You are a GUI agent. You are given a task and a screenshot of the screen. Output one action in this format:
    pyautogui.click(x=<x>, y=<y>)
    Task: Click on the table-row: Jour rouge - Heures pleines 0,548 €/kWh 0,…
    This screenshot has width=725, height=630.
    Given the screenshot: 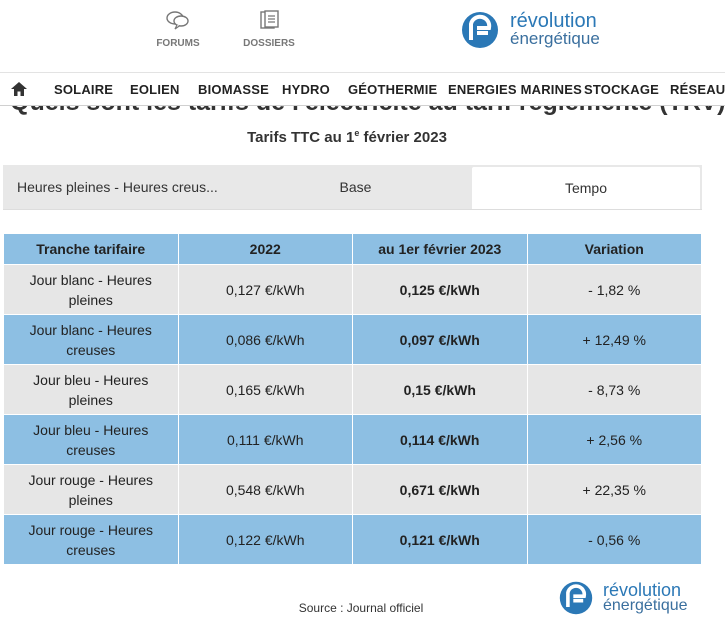 What is the action you would take?
    pyautogui.click(x=352, y=489)
    